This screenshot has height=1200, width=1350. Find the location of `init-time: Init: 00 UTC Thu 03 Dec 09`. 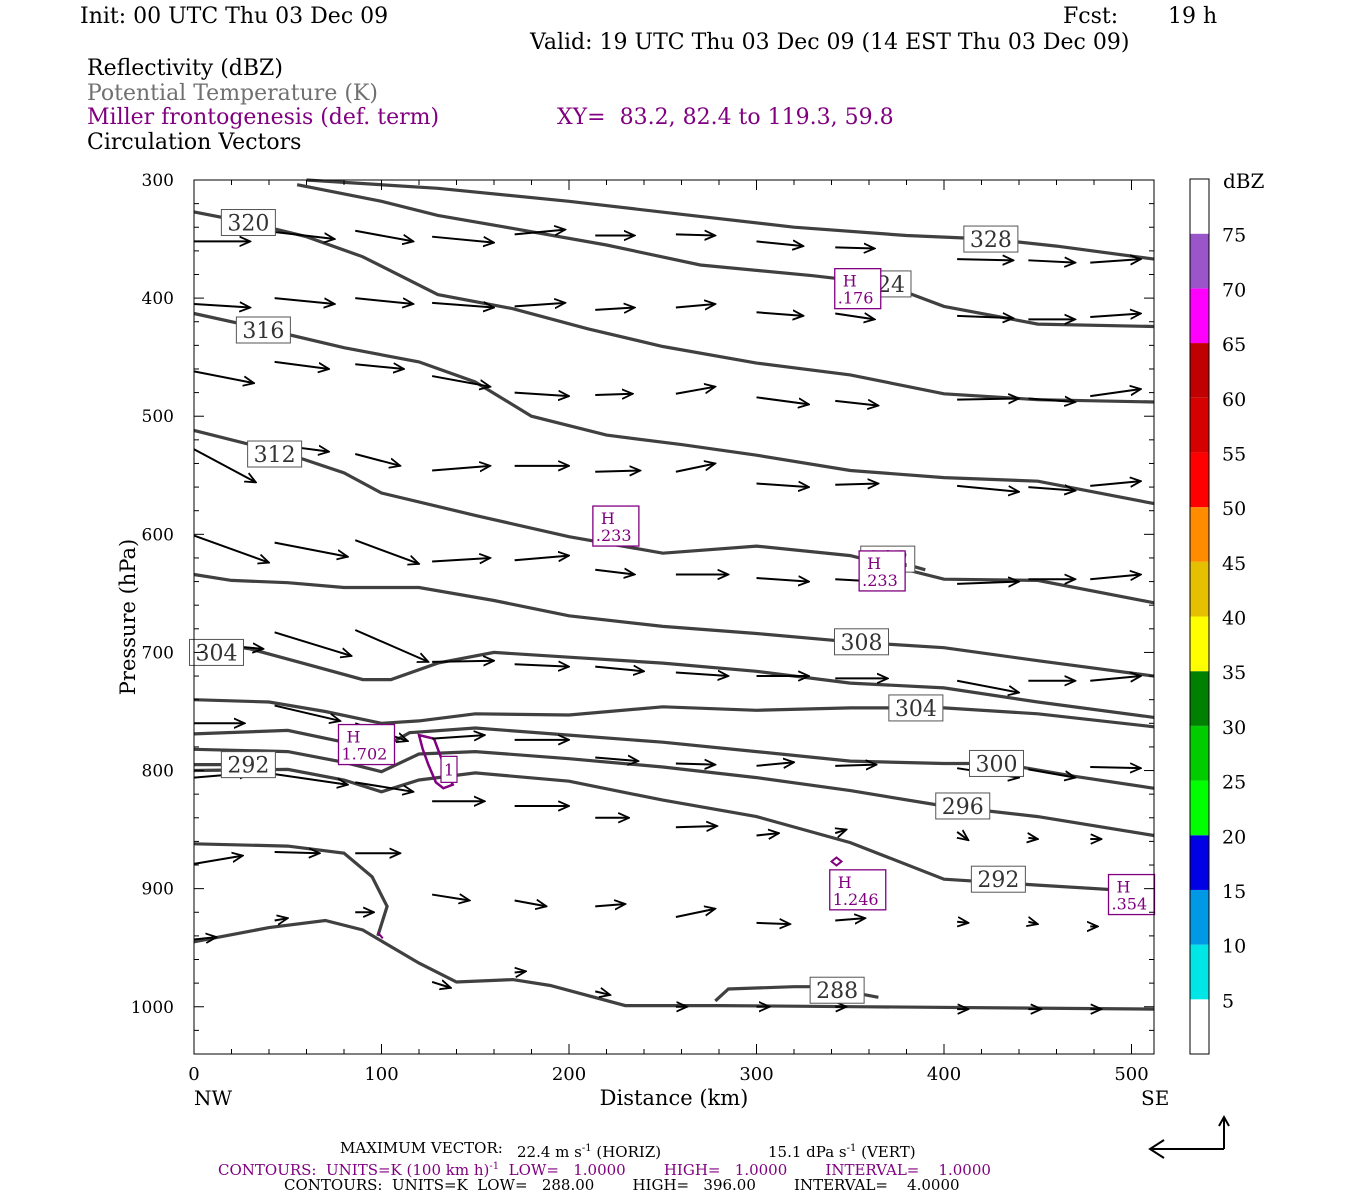

init-time: Init: 00 UTC Thu 03 Dec 09 is located at coordinates (234, 16).